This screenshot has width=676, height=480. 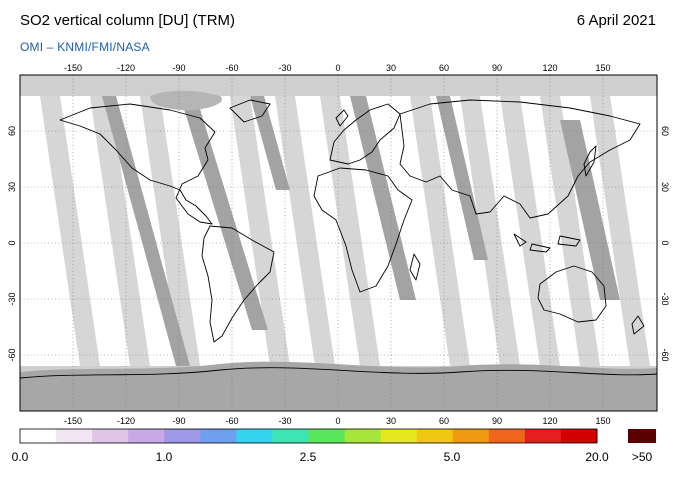 I want to click on colorbar-frame, so click(x=308, y=436).